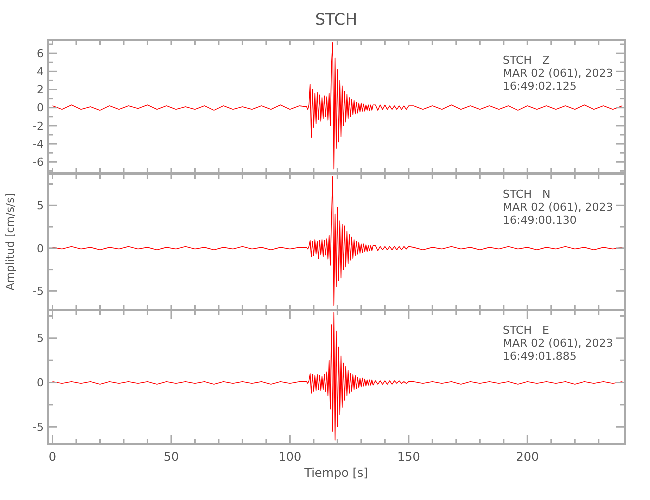  I want to click on y-tick-label: -6, so click(38, 162).